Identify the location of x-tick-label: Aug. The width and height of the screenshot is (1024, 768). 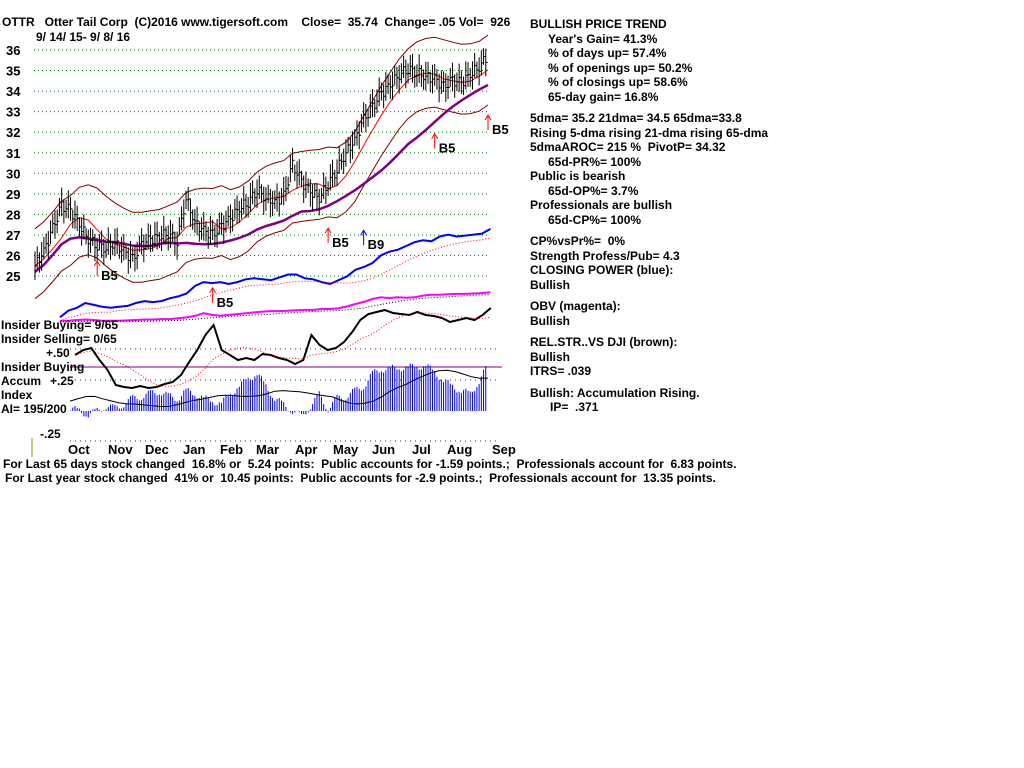
(459, 449).